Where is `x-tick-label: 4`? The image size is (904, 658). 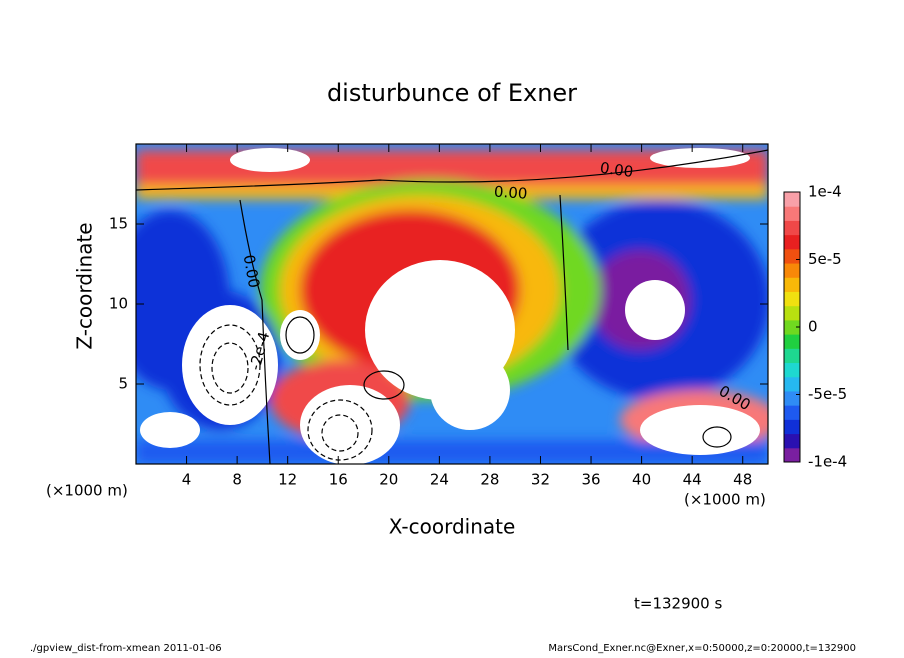
x-tick-label: 4 is located at coordinates (187, 480).